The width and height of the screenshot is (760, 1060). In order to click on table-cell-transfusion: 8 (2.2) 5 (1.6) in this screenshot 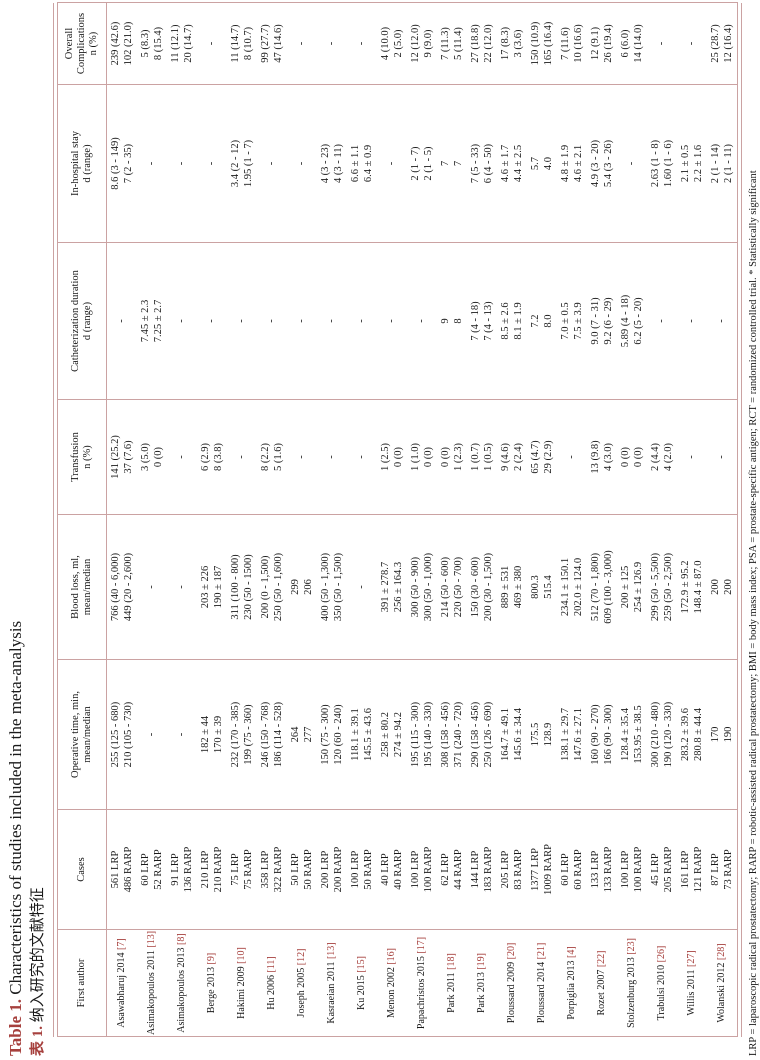, I will do `click(272, 457)`.